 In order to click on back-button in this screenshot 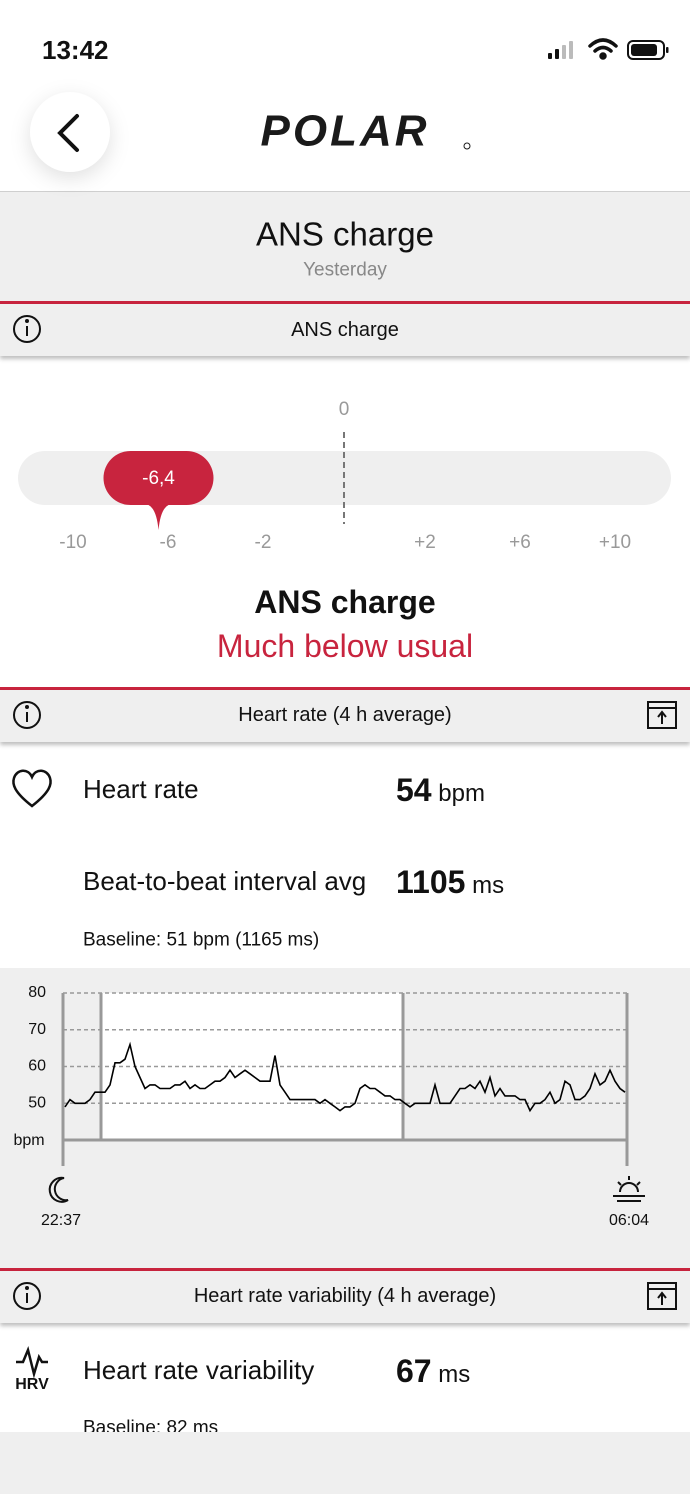, I will do `click(70, 132)`.